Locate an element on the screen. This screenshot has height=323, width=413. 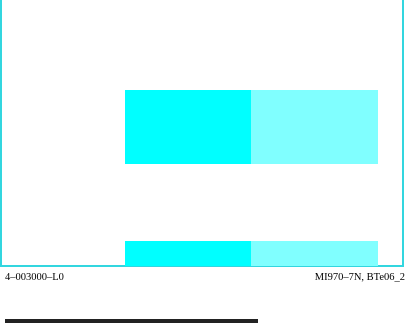
bottom-block-left is located at coordinates (188, 253).